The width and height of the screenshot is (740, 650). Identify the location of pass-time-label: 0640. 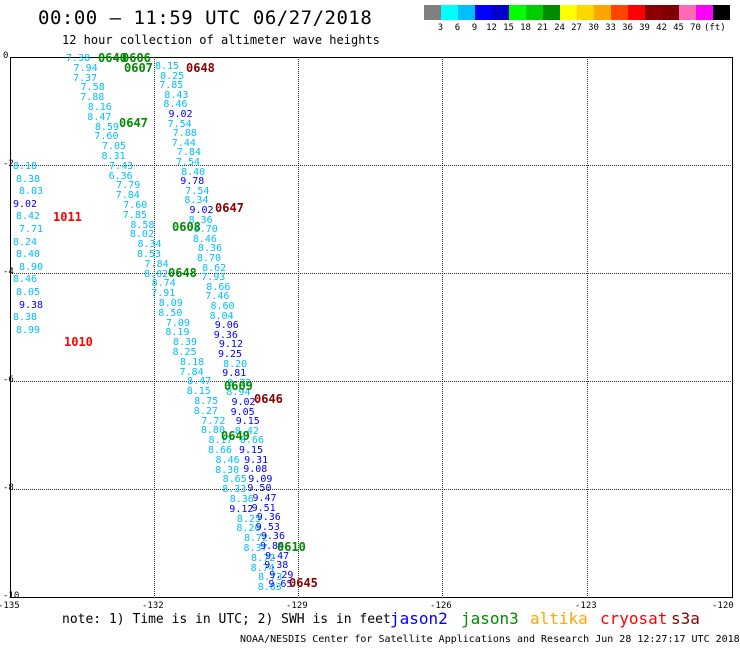
(112, 58).